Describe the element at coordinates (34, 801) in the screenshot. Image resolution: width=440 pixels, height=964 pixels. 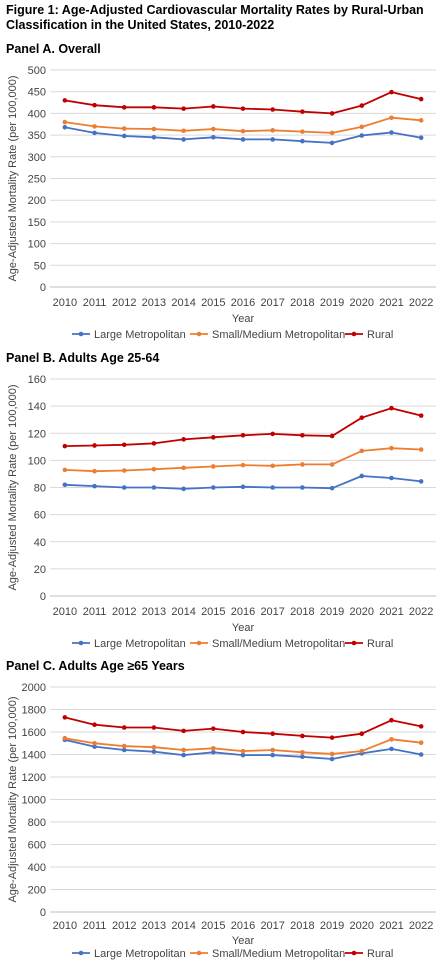
I see `y-tick-label: 1000` at that location.